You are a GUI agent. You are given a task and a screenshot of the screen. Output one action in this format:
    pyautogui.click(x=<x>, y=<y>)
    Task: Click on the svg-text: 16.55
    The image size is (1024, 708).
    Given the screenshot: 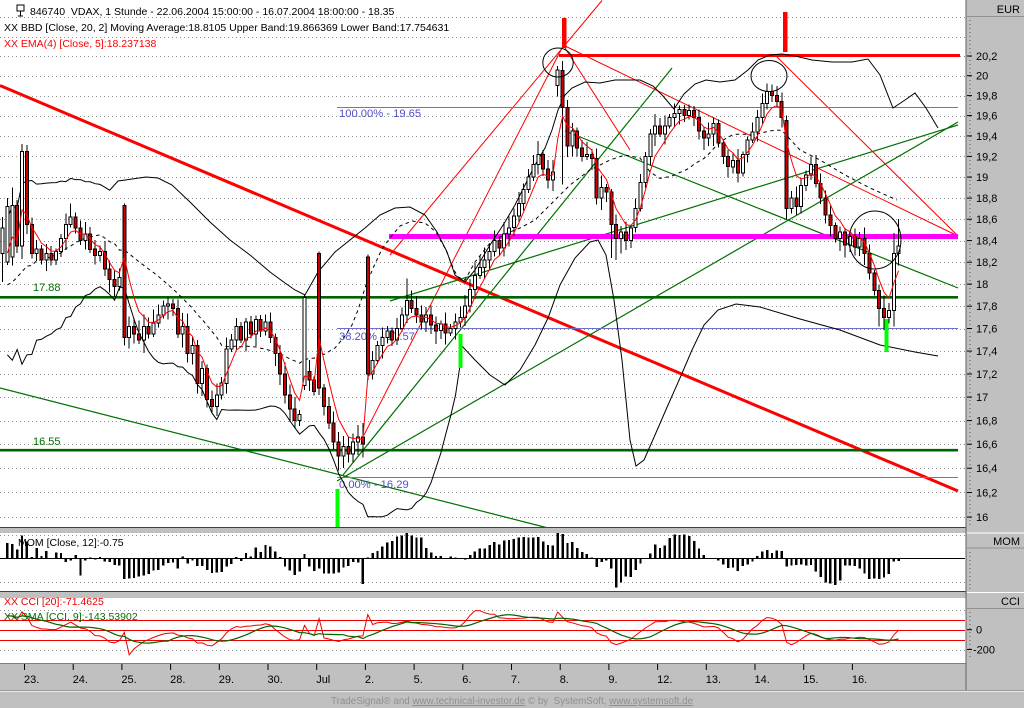 What is the action you would take?
    pyautogui.click(x=47, y=442)
    